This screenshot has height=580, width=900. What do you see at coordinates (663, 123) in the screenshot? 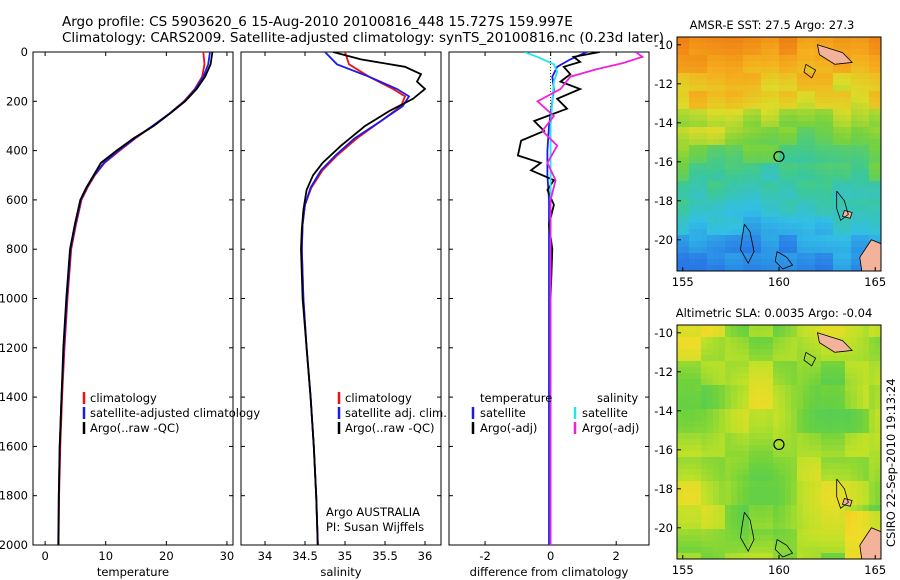
I see `lat-tick-label: -14` at bounding box center [663, 123].